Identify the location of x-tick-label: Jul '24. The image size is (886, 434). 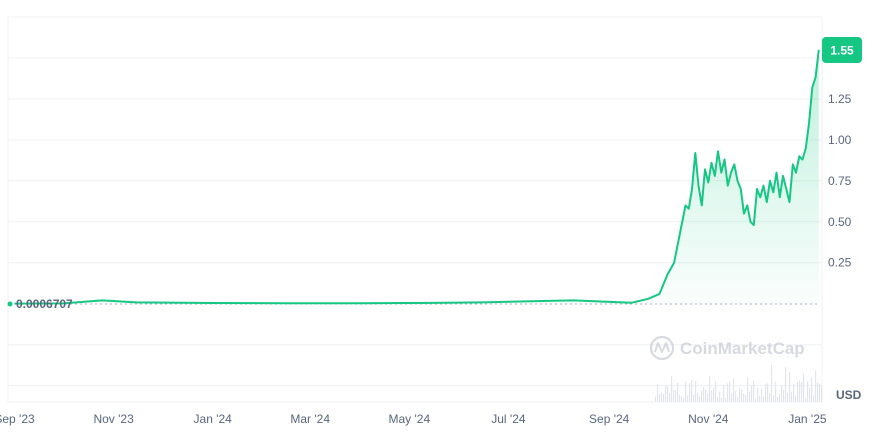
(508, 419).